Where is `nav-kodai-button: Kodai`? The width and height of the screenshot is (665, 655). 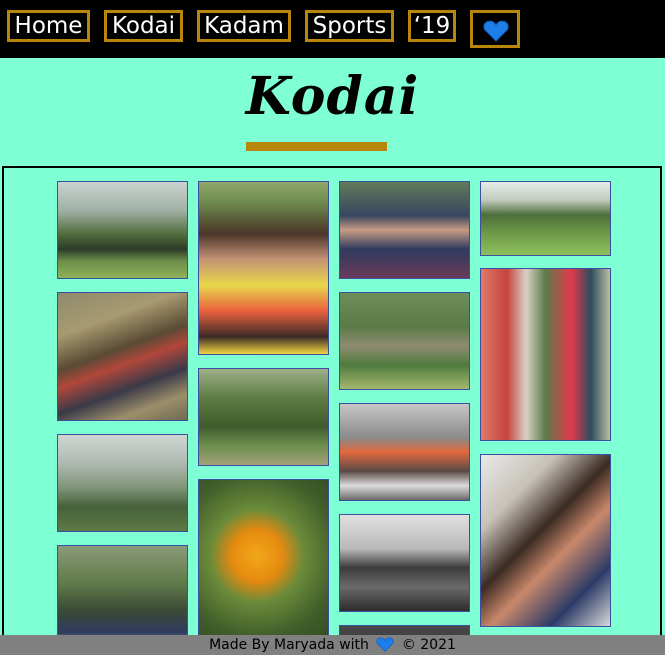
nav-kodai-button: Kodai is located at coordinates (143, 26).